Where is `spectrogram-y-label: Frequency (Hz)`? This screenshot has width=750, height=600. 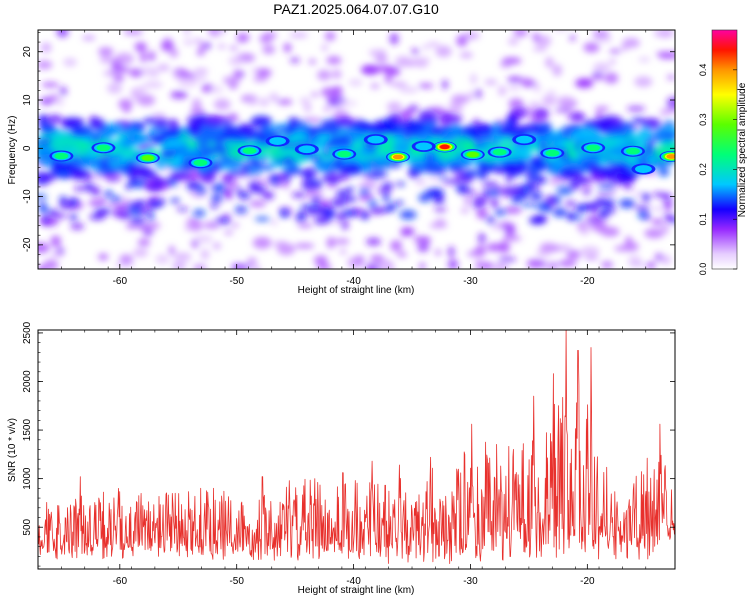 spectrogram-y-label: Frequency (Hz) is located at coordinates (12, 150).